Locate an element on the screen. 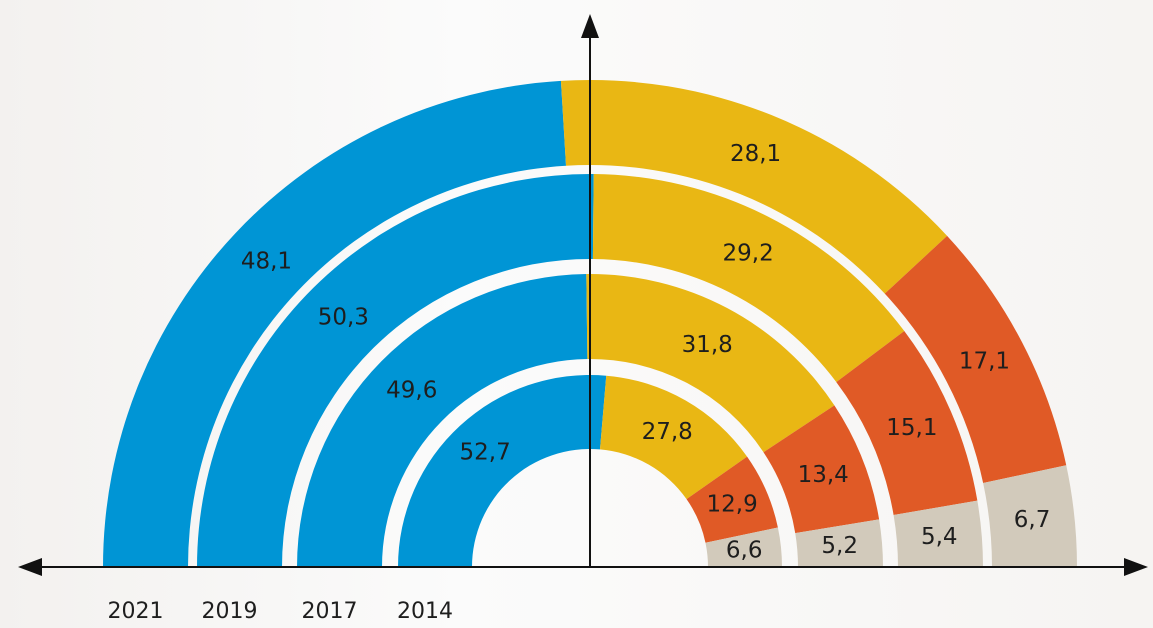 The height and width of the screenshot is (628, 1153). value-label: 28,1 is located at coordinates (755, 154).